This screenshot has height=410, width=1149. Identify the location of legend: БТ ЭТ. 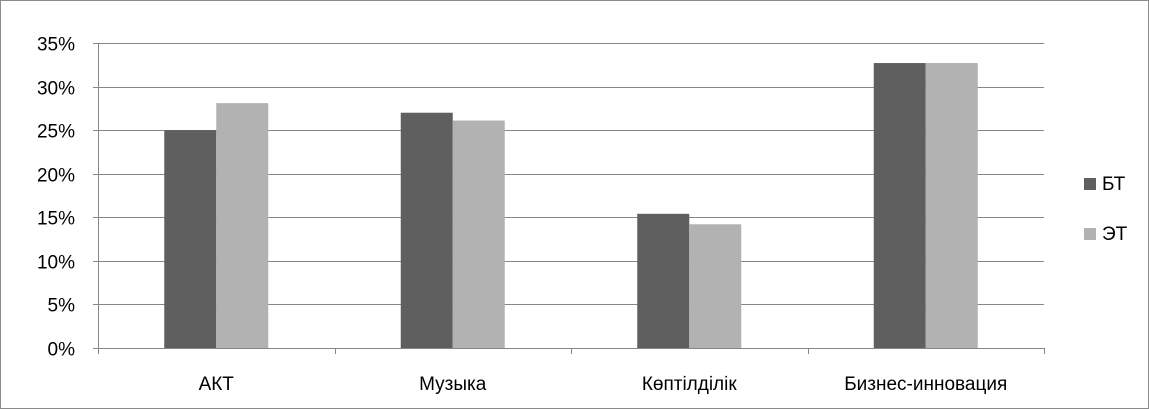
(1106, 209).